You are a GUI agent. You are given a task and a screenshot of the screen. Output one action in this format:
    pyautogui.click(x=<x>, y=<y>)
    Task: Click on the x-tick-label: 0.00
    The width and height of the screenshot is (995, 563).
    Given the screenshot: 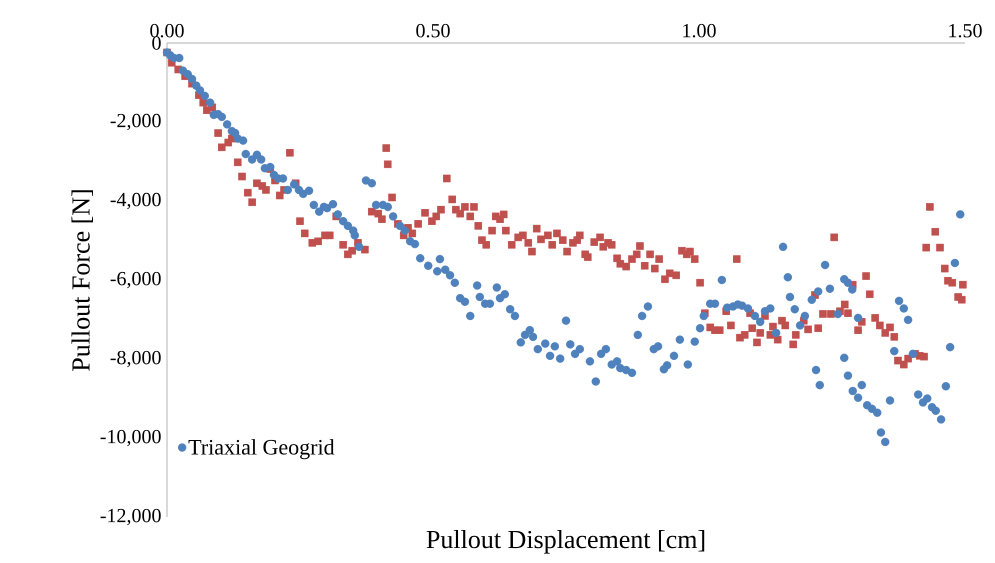 What is the action you would take?
    pyautogui.click(x=167, y=31)
    